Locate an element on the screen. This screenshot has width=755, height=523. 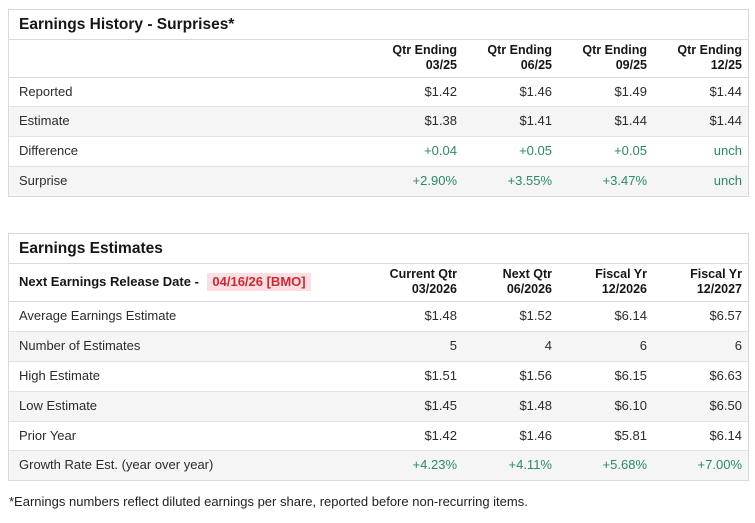
row-label: Growth Rate Est. (year over year) is located at coordinates (188, 465).